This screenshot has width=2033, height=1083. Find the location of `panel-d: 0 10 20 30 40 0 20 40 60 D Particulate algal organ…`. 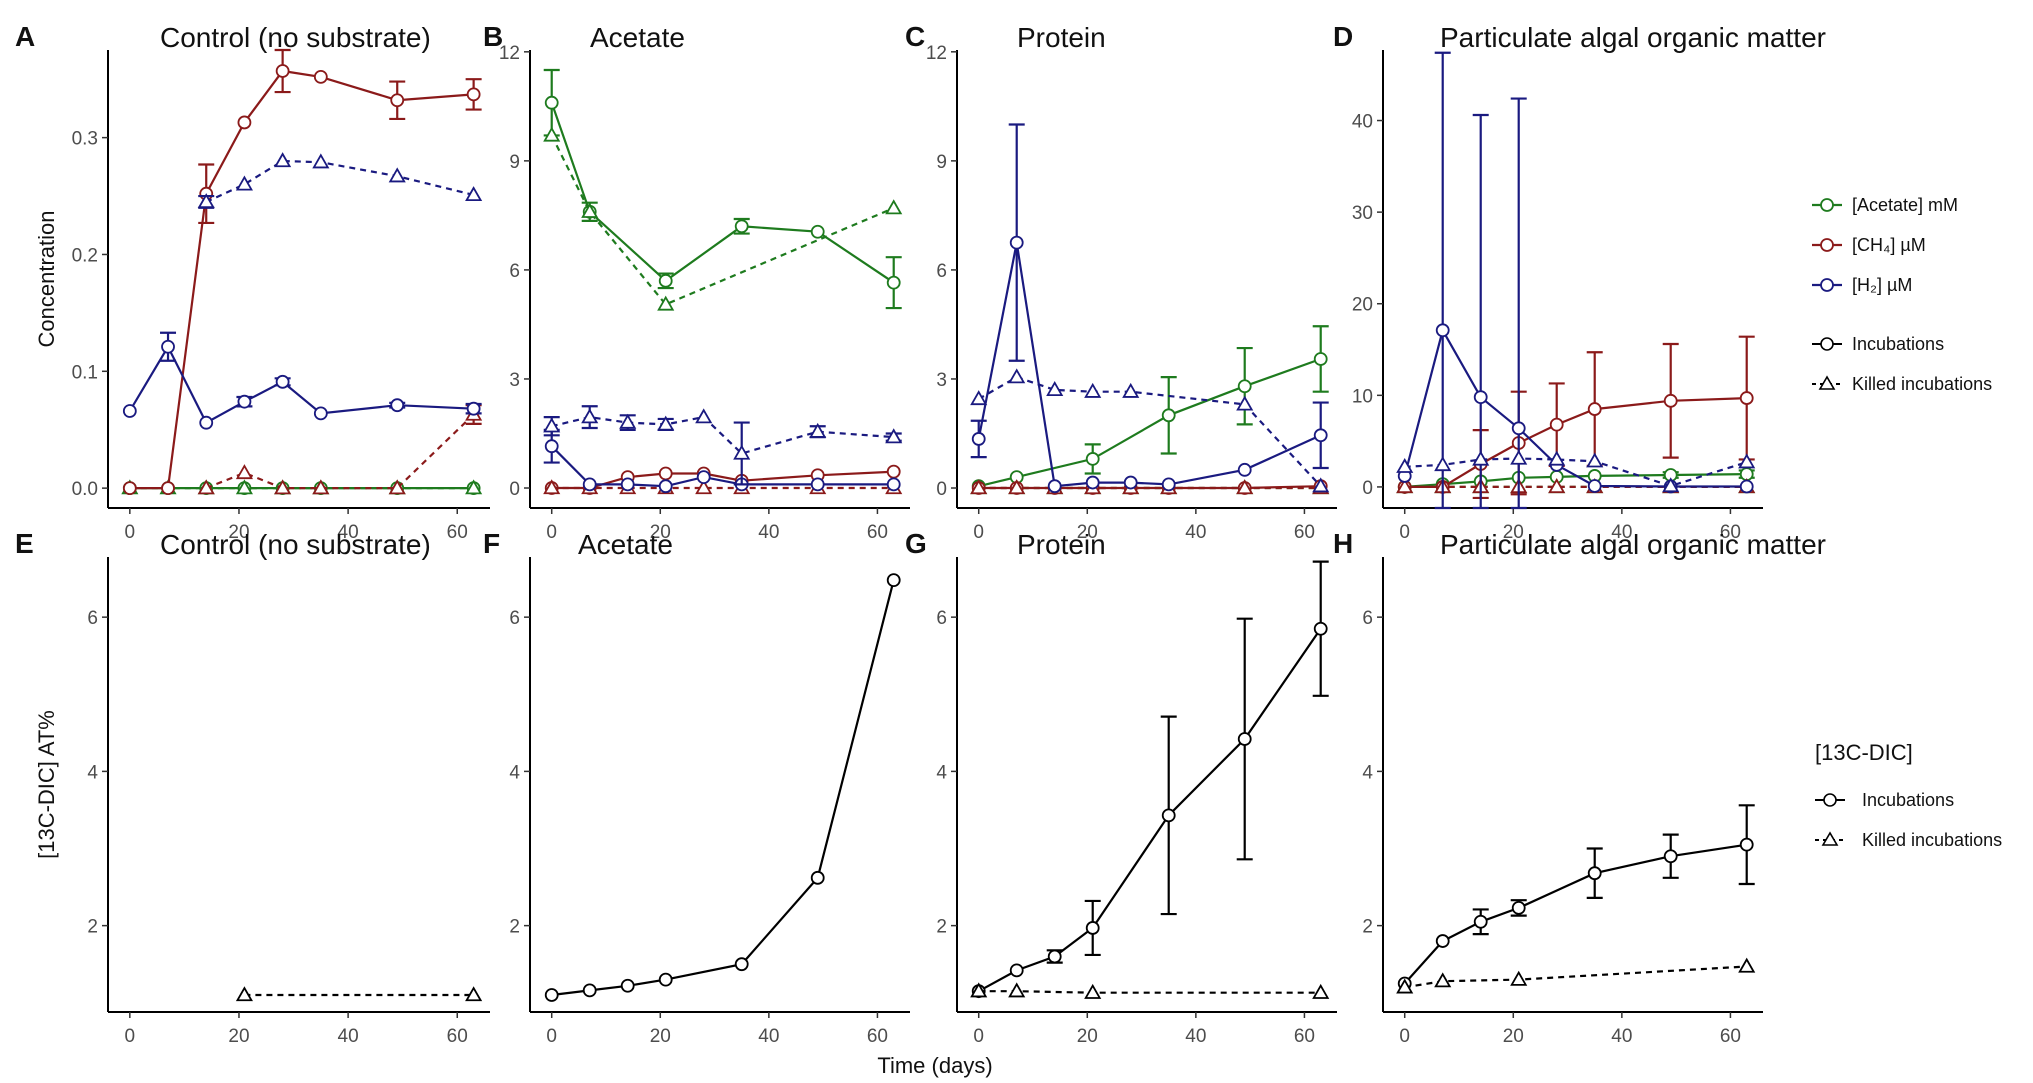

panel-d: 0 10 20 30 40 0 20 40 60 D Particulate algal organ… is located at coordinates (1579, 282).